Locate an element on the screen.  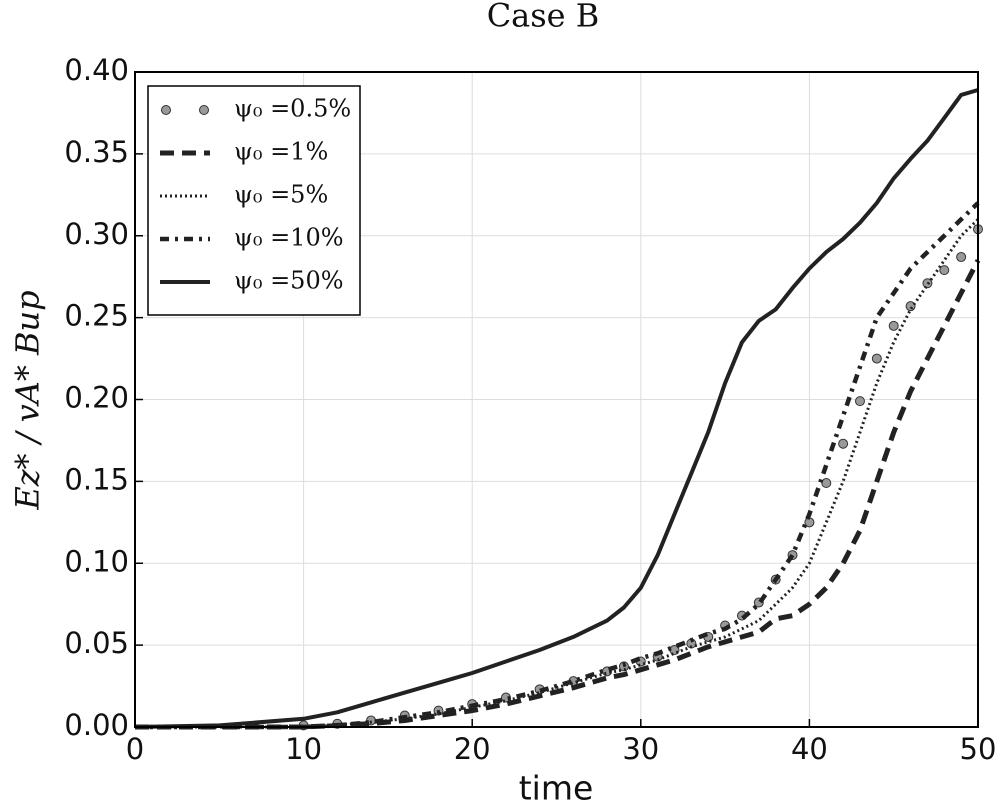
x-tick-label: 30 is located at coordinates (640, 749).